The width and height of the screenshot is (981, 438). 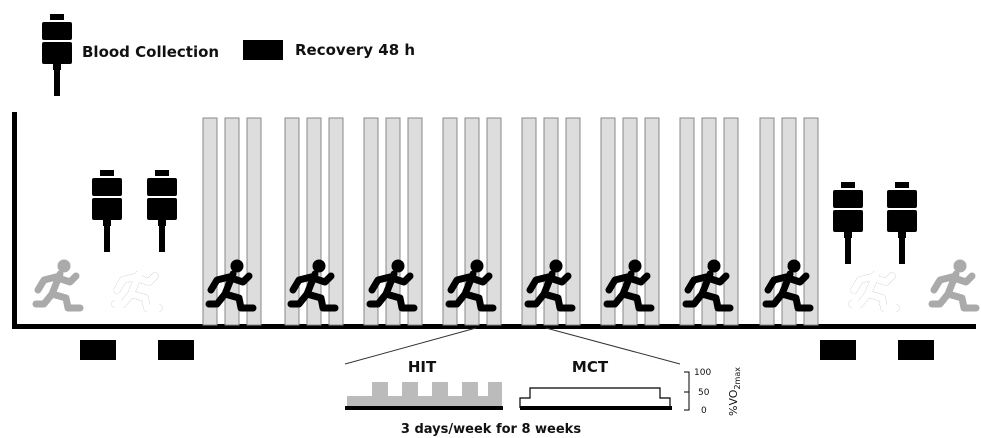 I want to click on caption: 3 days/week for 8 weeks, so click(x=491, y=429).